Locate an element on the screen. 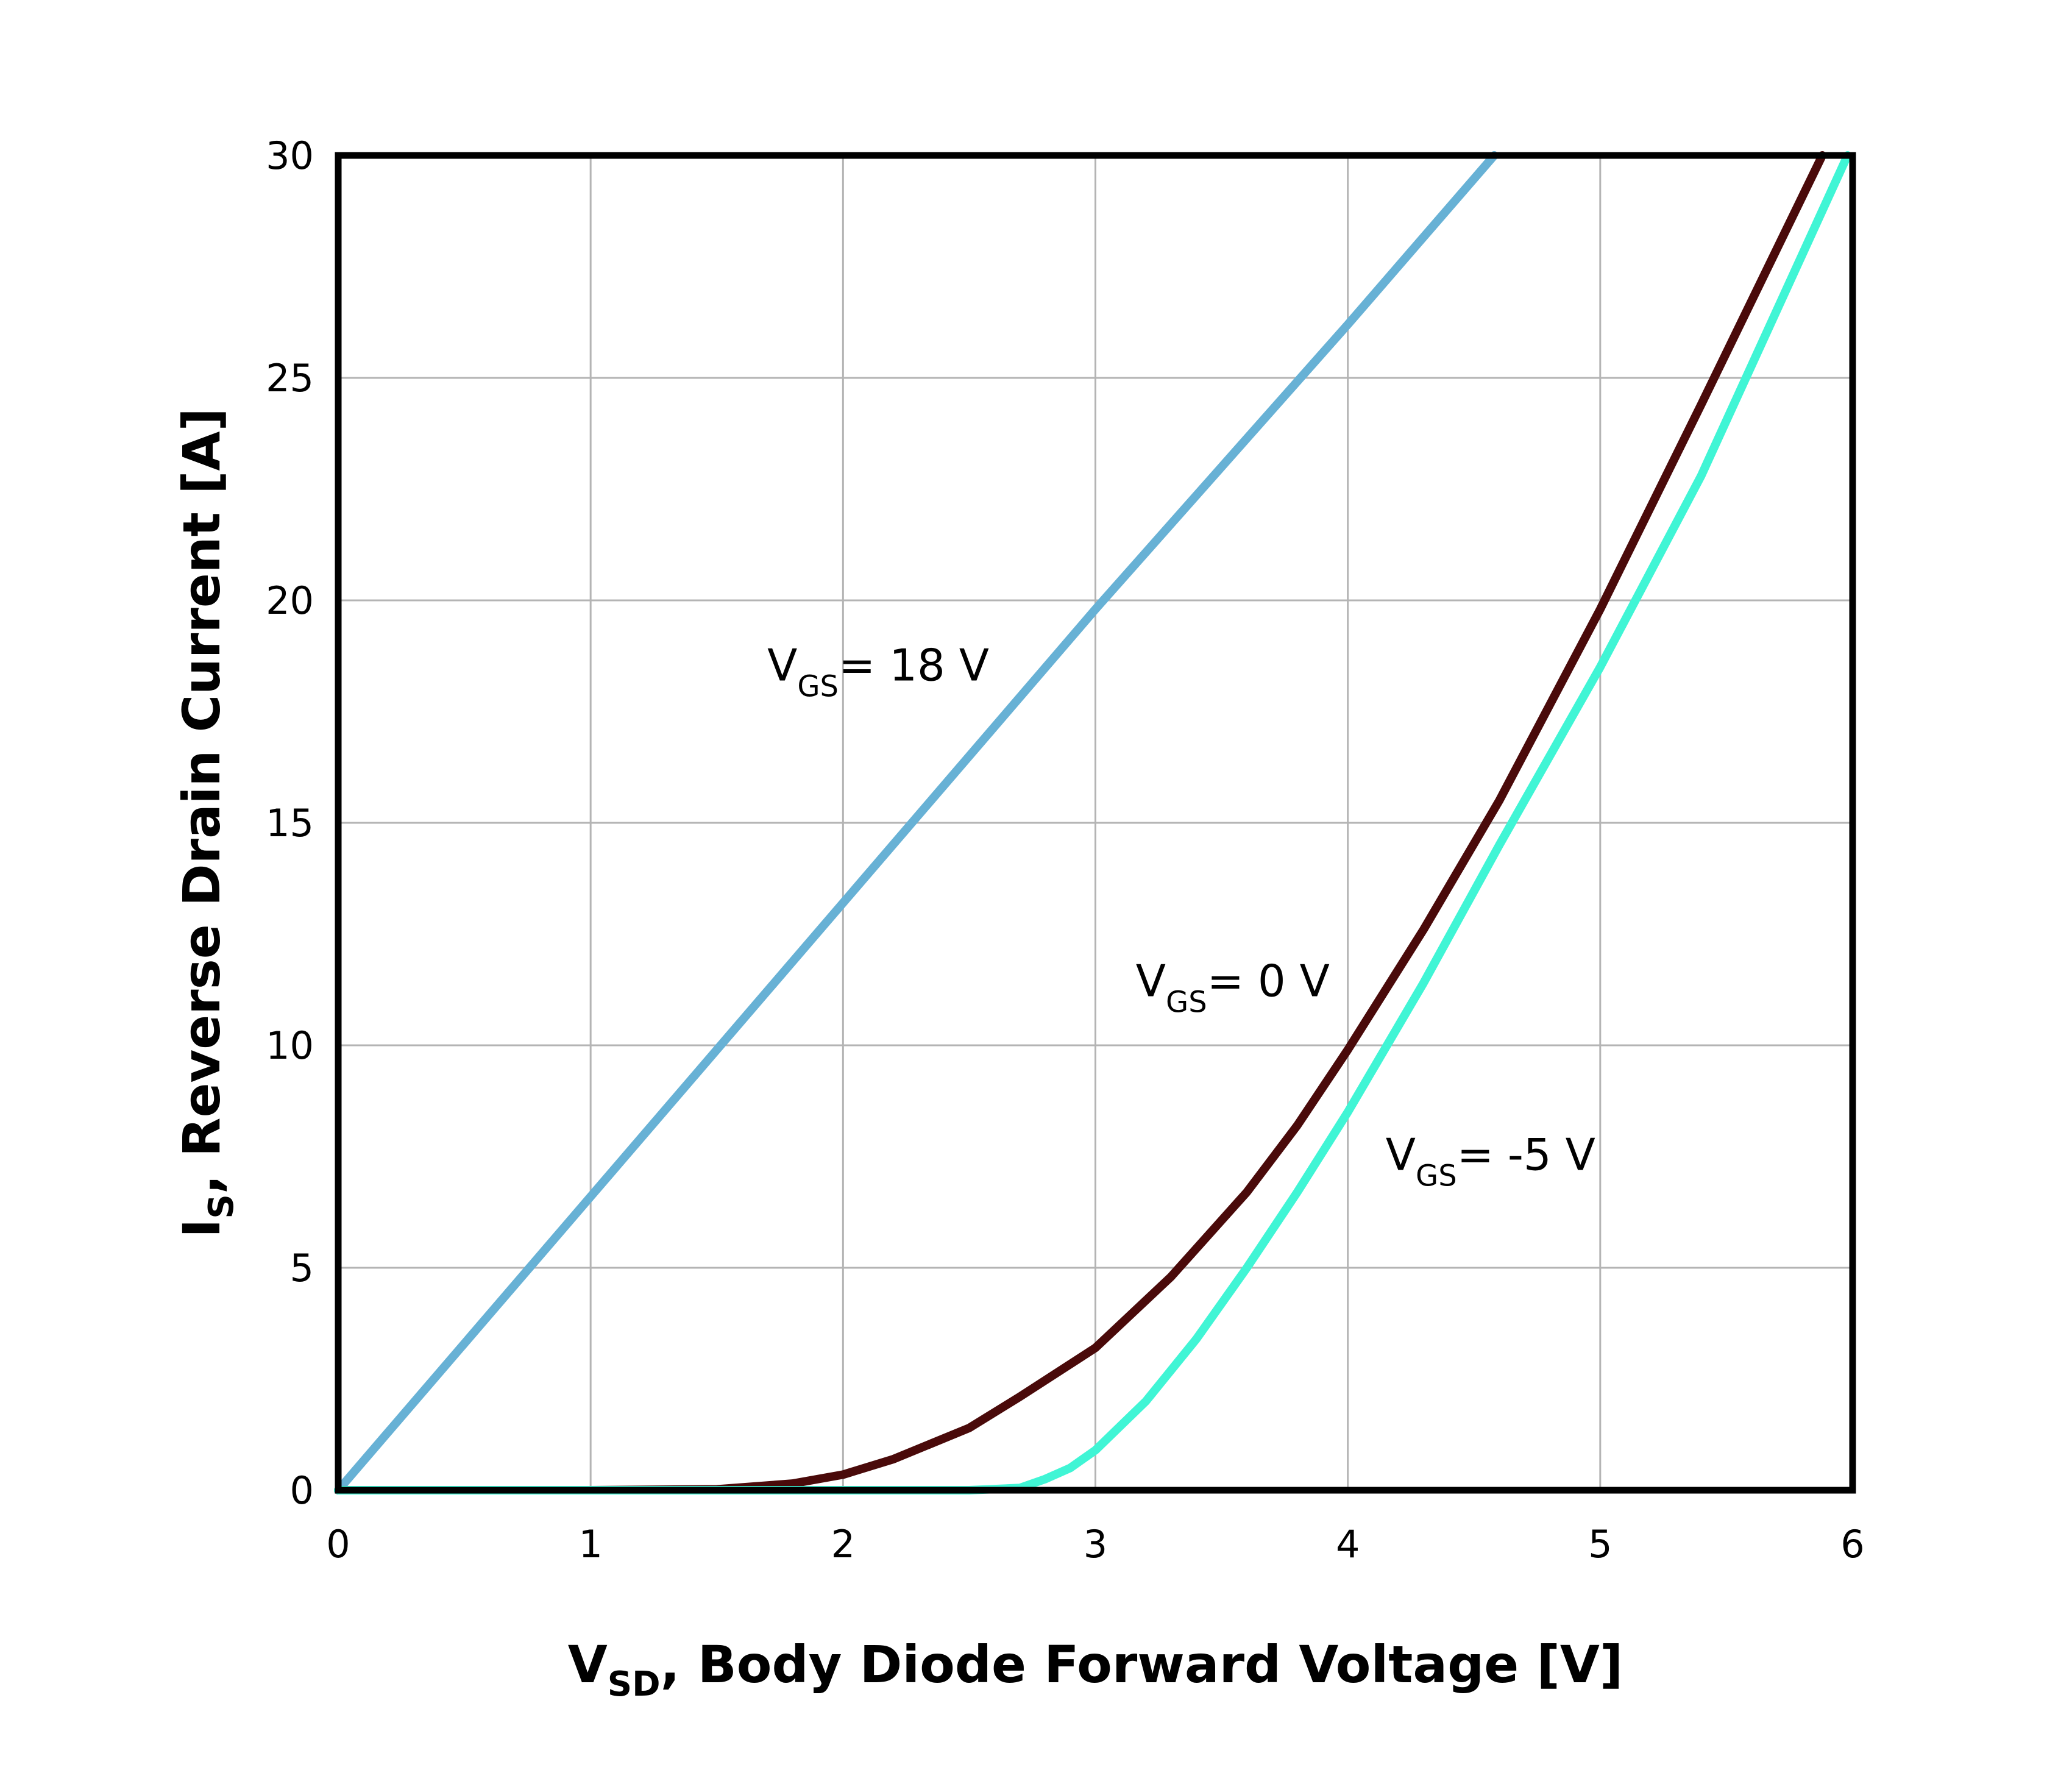 This screenshot has height=1770, width=2072. y-tick-label-3: 15 is located at coordinates (290, 823).